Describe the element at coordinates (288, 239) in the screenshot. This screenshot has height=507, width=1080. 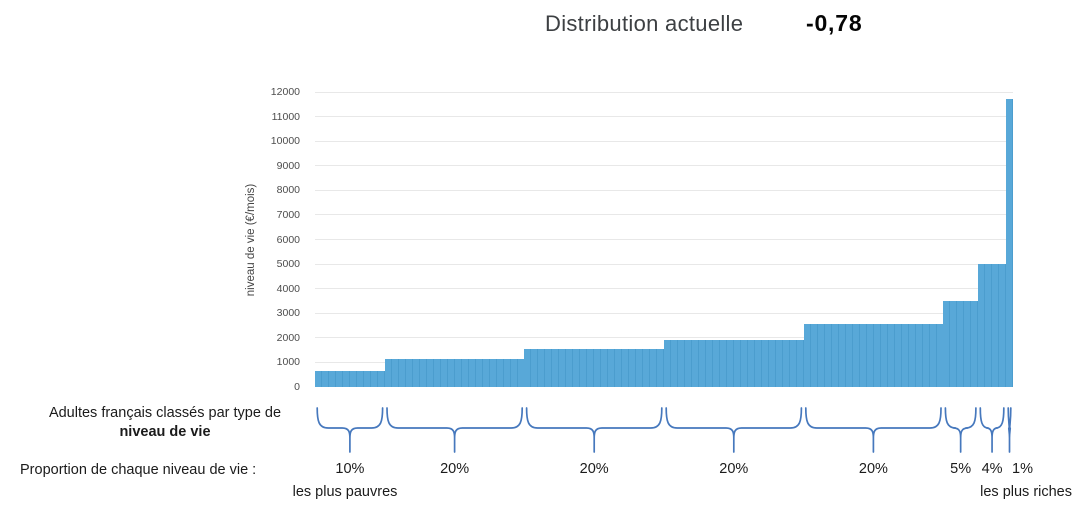
I see `y-tick-label: 6000` at that location.